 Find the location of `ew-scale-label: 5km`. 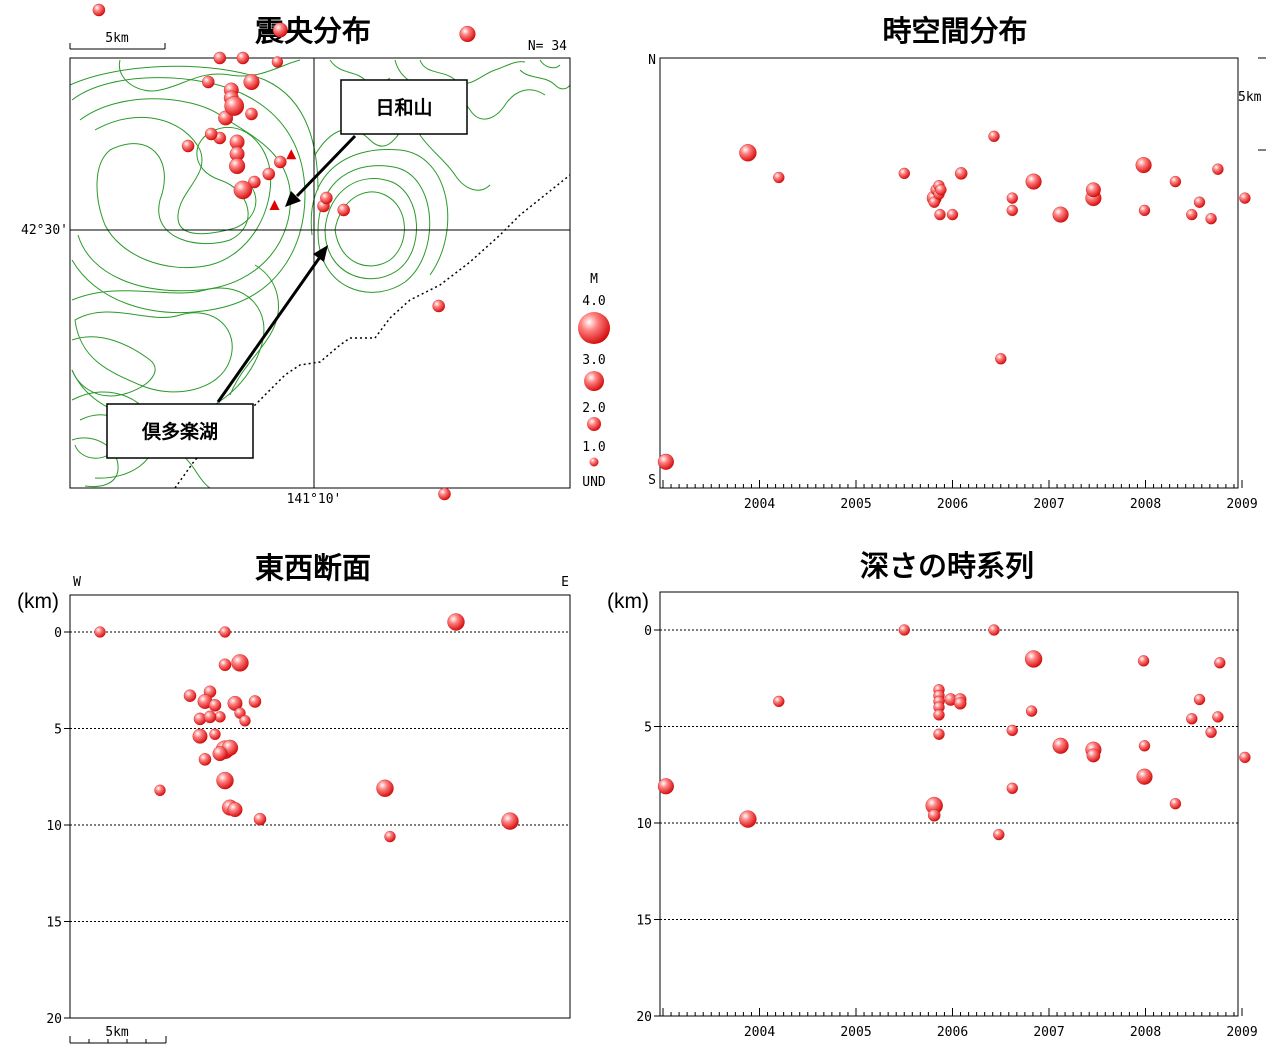

ew-scale-label: 5km is located at coordinates (117, 1032).